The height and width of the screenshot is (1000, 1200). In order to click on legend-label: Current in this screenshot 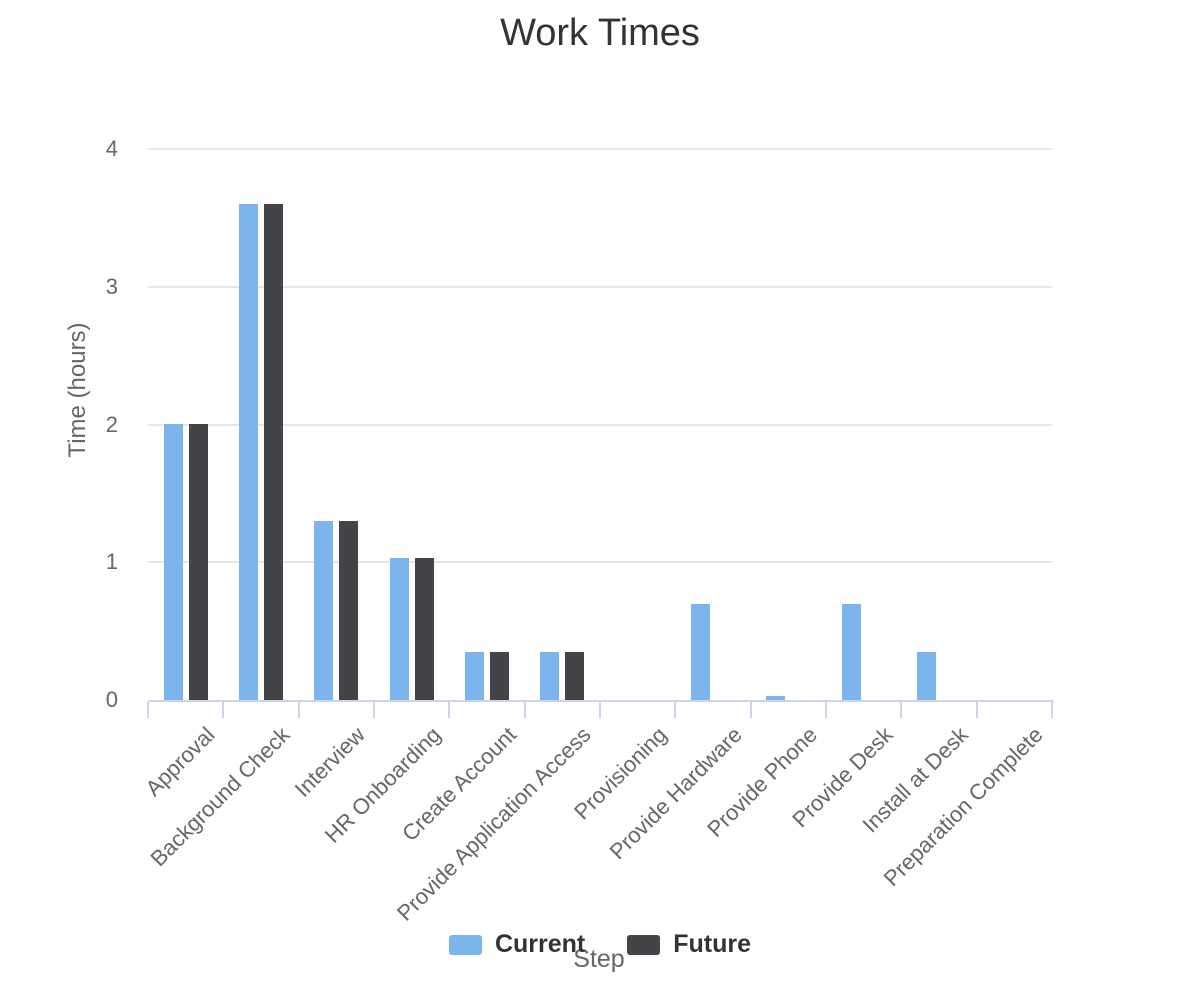, I will do `click(540, 944)`.